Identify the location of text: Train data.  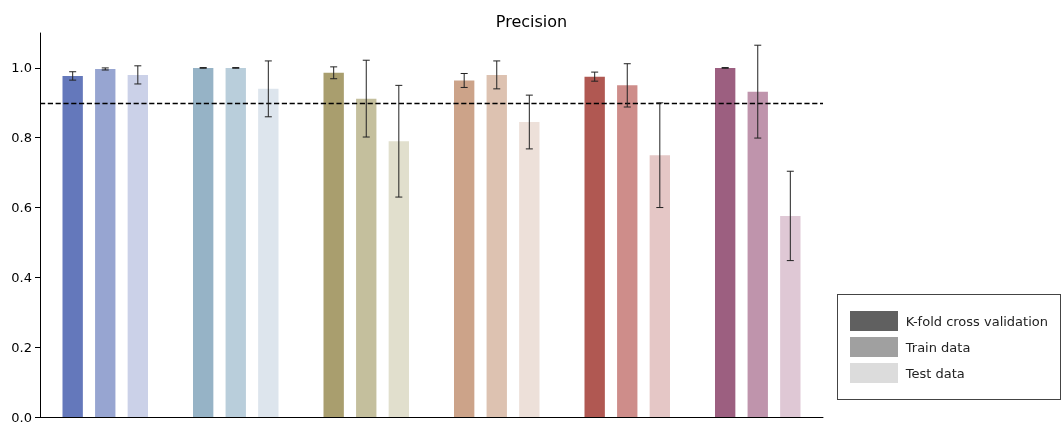
(938, 347).